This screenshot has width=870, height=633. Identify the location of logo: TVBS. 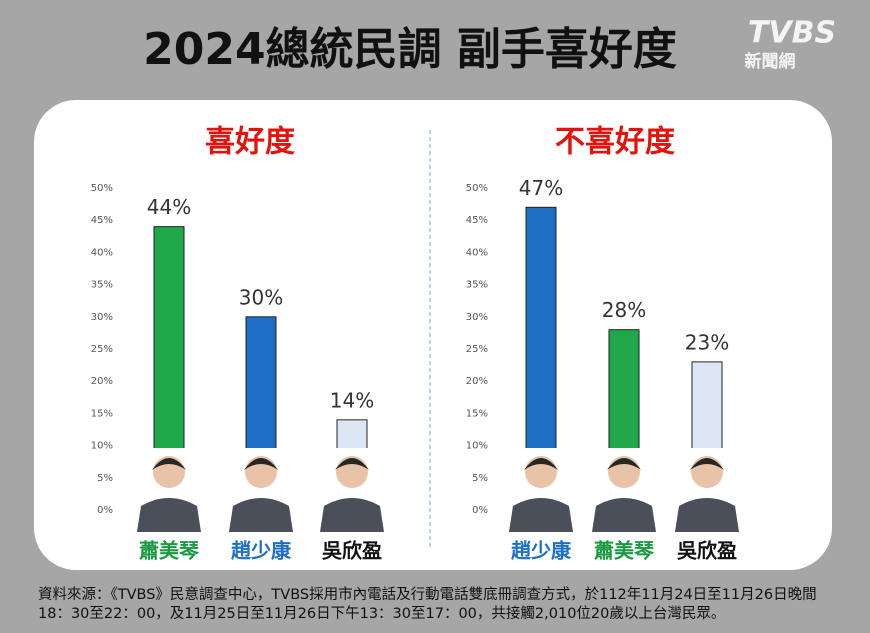
(792, 33).